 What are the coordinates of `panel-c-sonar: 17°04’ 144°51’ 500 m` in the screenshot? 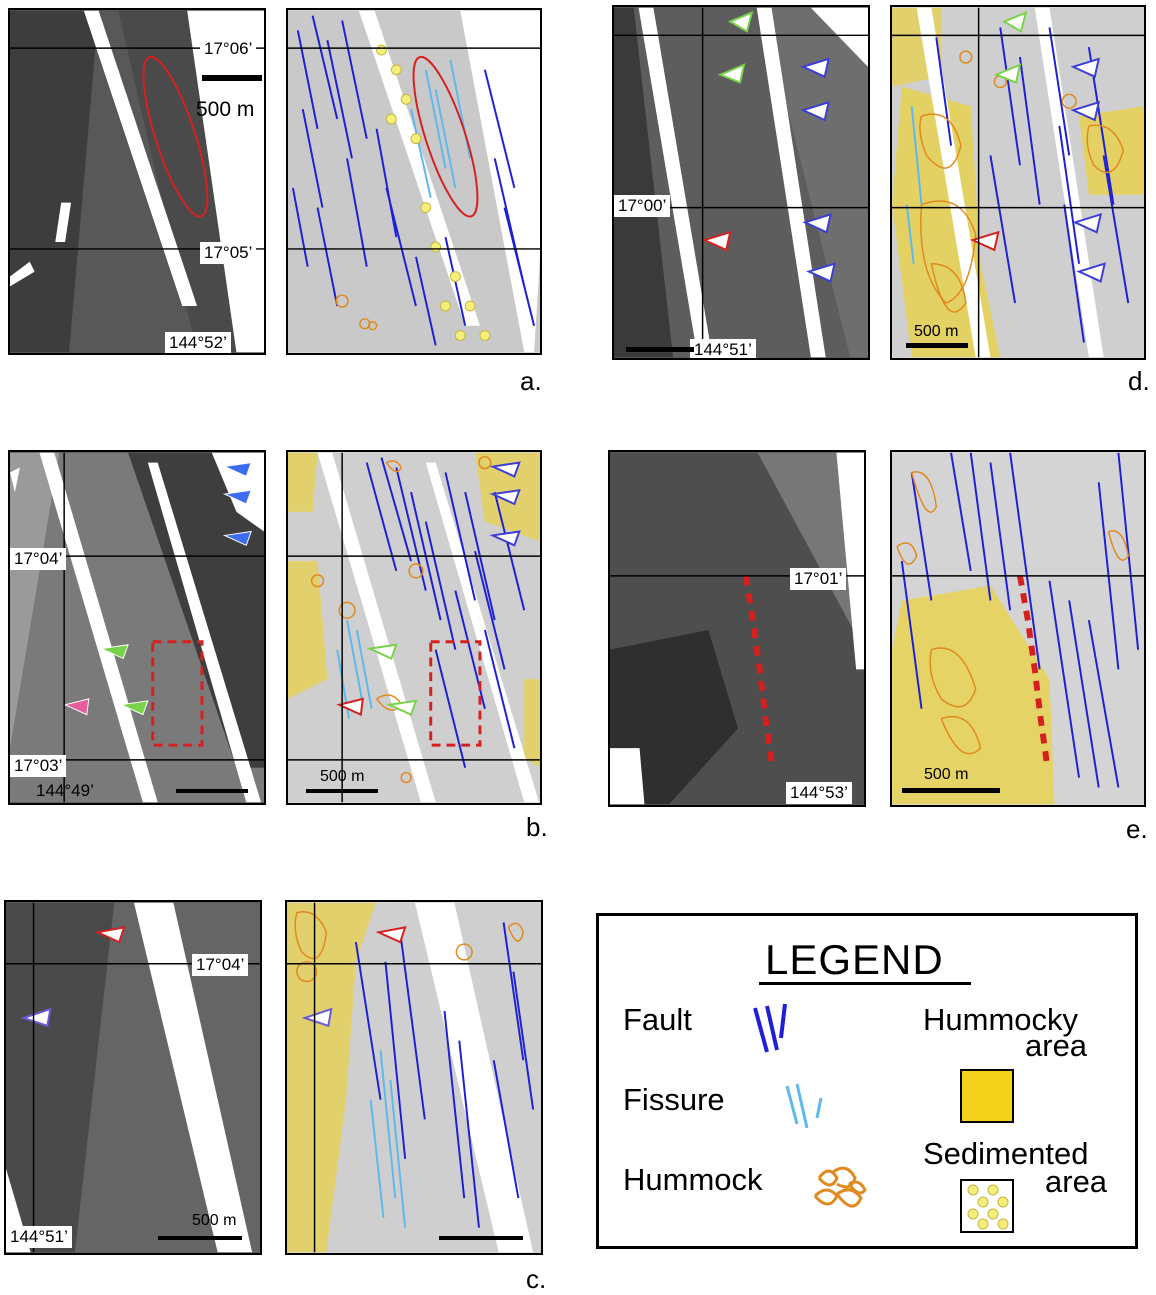 It's located at (133, 1077).